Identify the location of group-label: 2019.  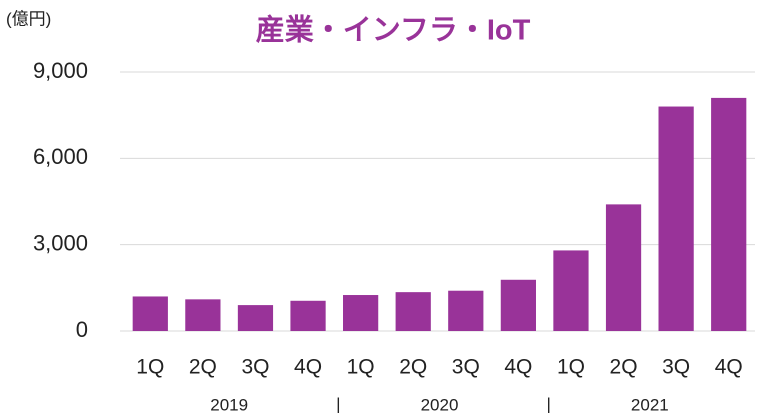
(229, 404).